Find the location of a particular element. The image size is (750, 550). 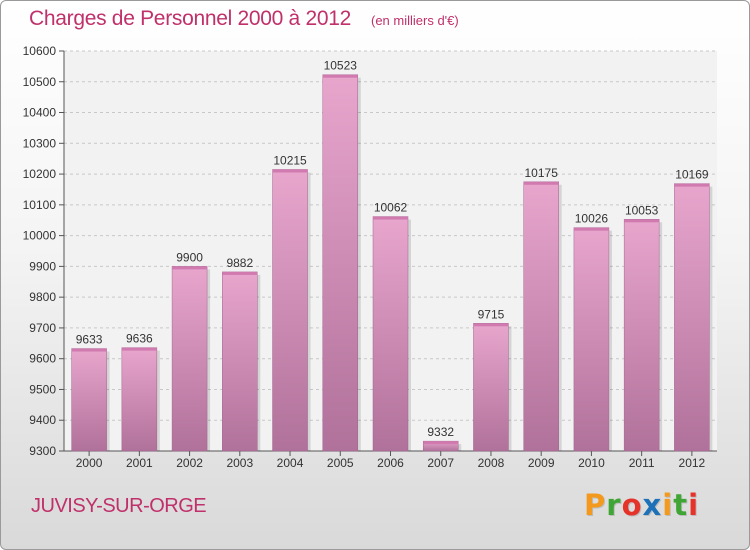

x-tick-label-2002: 2002 is located at coordinates (189, 463).